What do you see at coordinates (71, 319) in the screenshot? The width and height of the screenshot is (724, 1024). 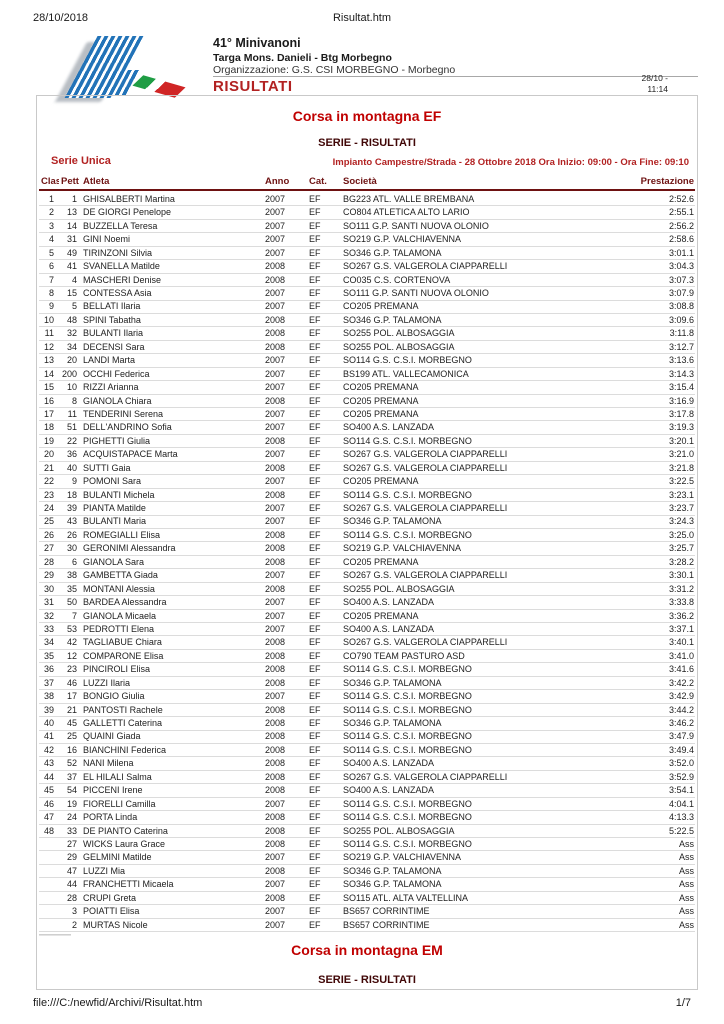 I see `cell-pett: 48` at bounding box center [71, 319].